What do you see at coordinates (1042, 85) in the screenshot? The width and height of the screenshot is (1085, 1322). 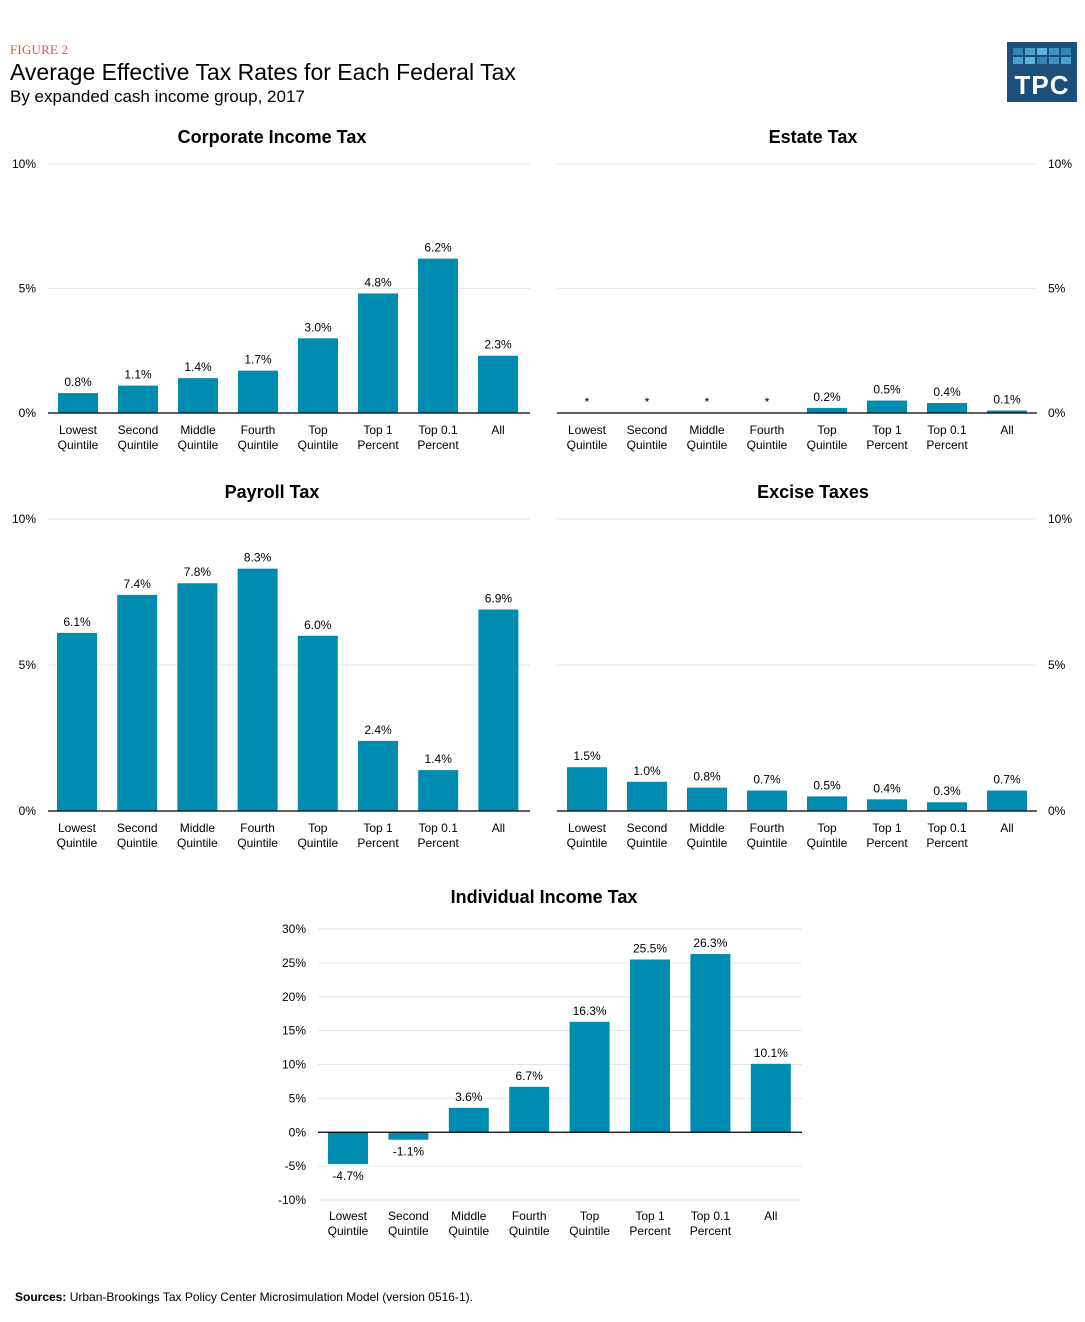 I see `logo-text: TPC` at bounding box center [1042, 85].